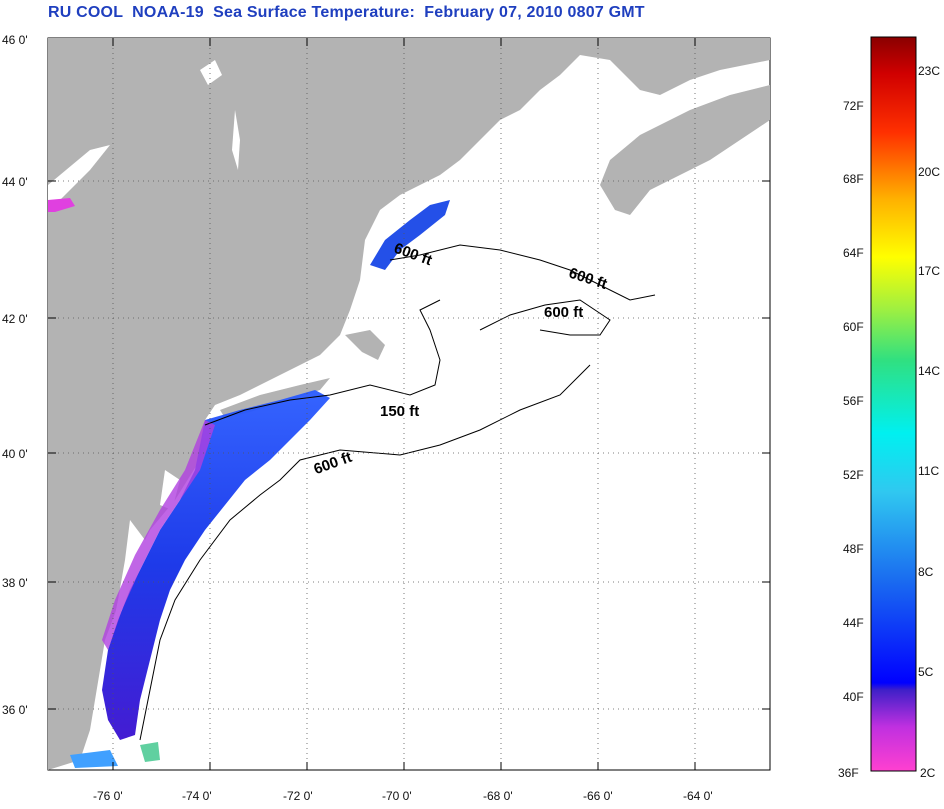 The image size is (944, 809). Describe the element at coordinates (853, 549) in the screenshot. I see `cbar-f-48: 48F` at that location.